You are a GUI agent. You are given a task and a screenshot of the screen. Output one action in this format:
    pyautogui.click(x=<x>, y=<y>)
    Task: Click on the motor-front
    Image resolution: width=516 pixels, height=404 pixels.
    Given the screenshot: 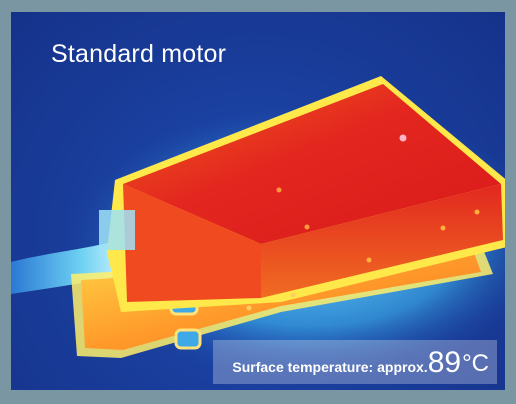 What is the action you would take?
    pyautogui.click(x=382, y=241)
    